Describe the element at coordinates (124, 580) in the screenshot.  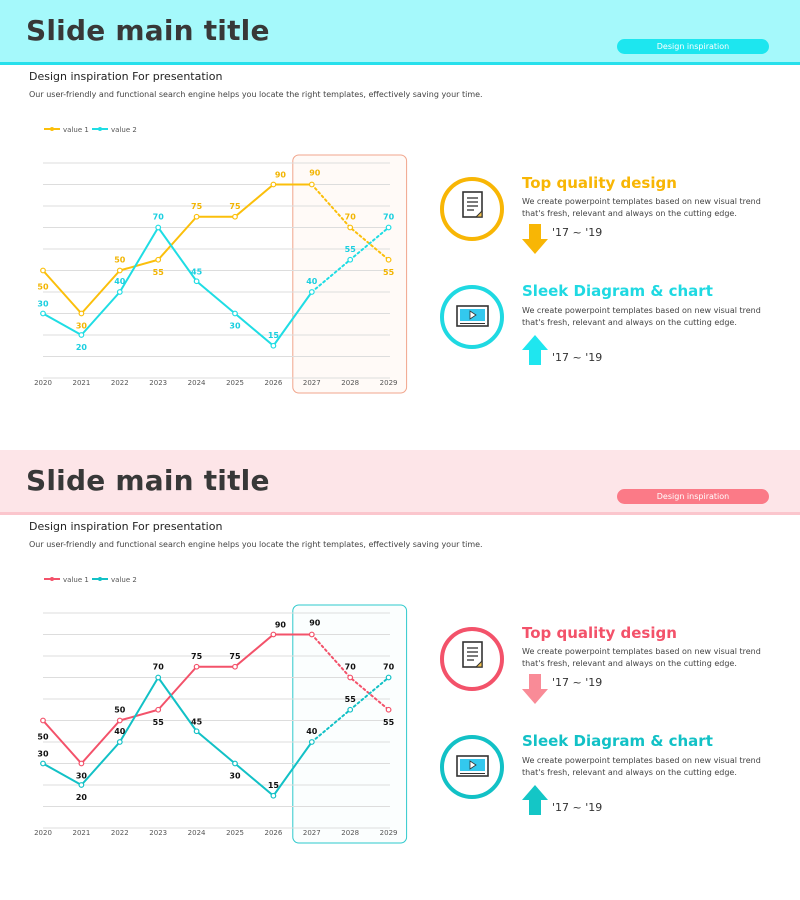
I see `legend-label: value 2` at that location.